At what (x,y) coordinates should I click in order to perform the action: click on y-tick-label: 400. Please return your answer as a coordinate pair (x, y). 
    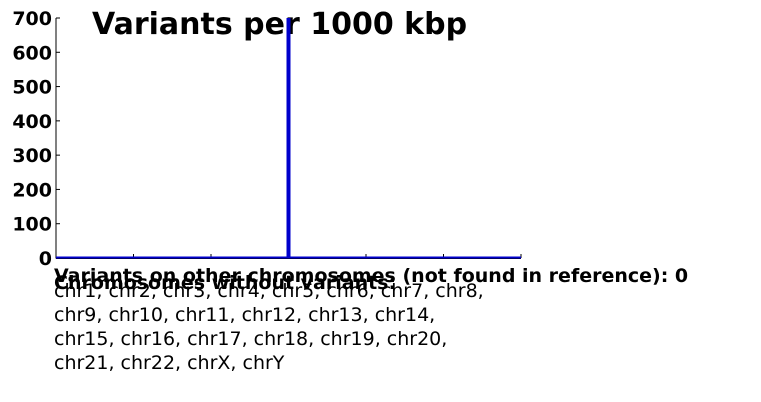
    Looking at the image, I should click on (32, 122).